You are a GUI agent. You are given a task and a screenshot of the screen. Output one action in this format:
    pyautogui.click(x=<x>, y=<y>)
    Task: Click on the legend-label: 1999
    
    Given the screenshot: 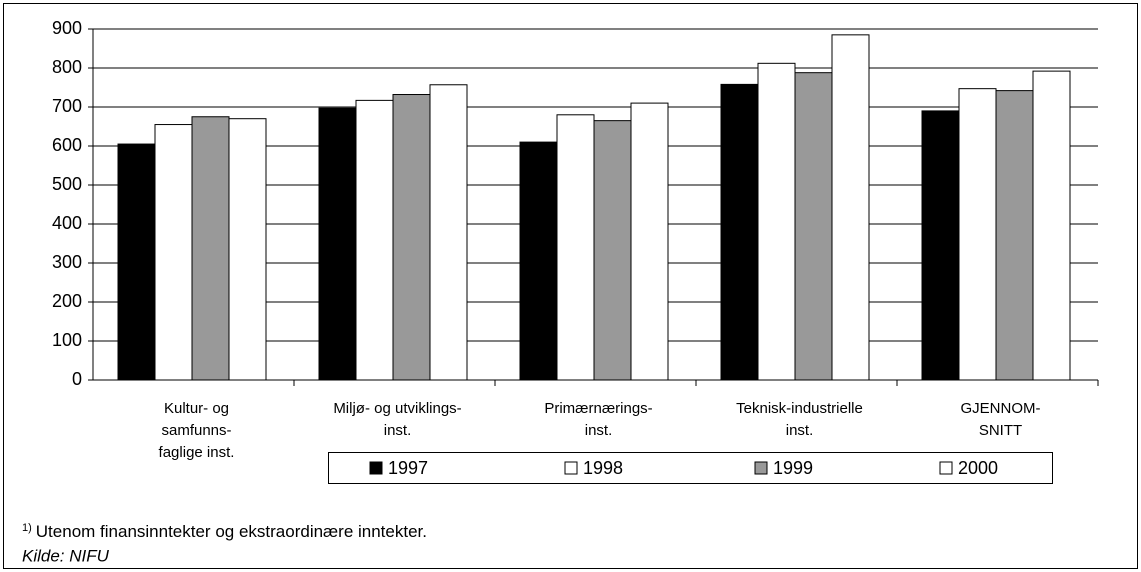 What is the action you would take?
    pyautogui.click(x=793, y=468)
    